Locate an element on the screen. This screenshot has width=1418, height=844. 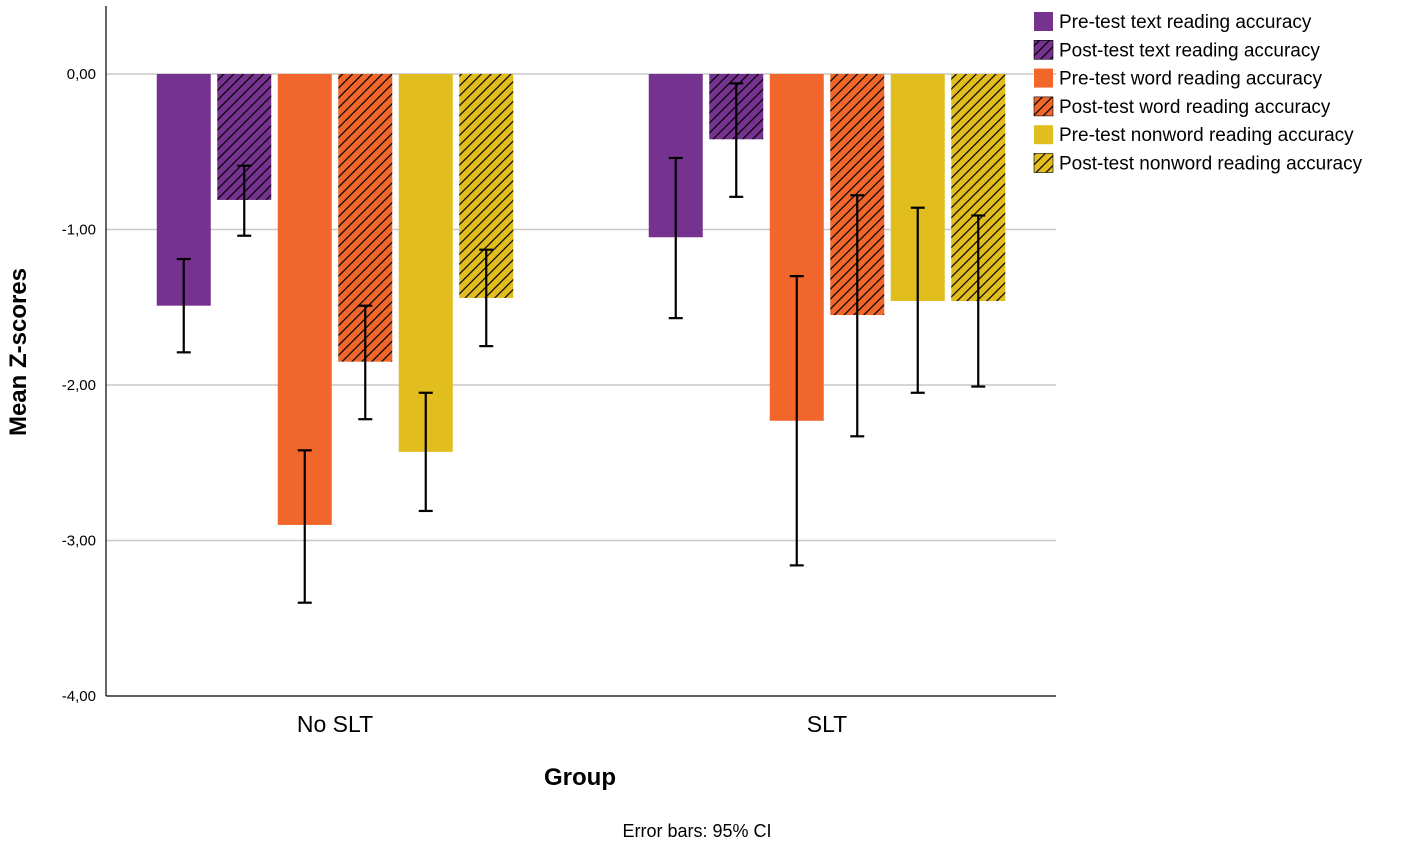
legend-item: Pre-test text reading accuracy is located at coordinates (1173, 22).